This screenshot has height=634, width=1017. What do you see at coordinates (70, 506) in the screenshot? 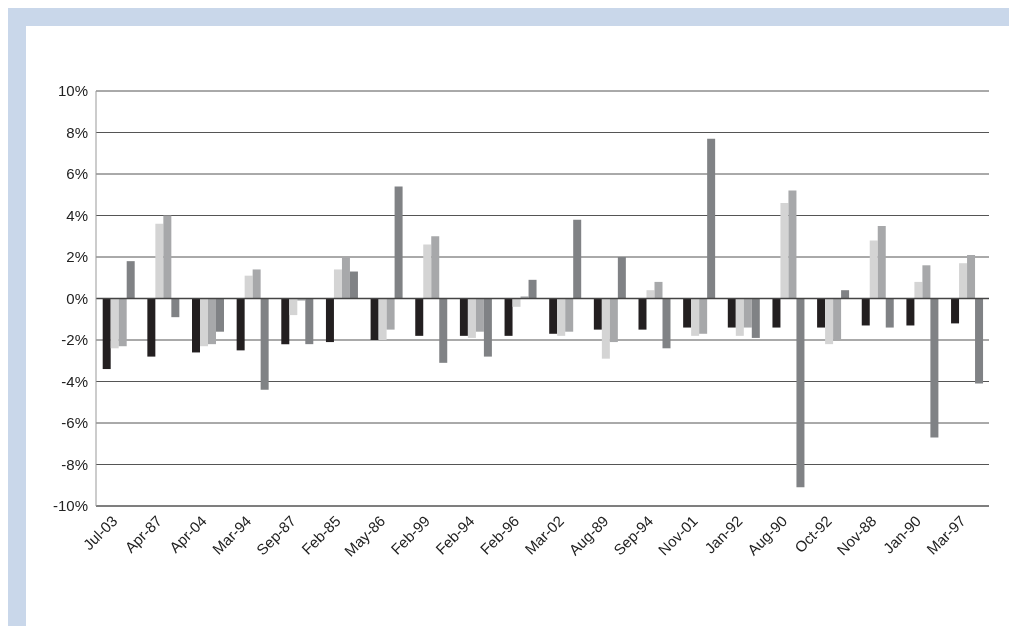
I see `y-tick-label: -10%` at bounding box center [70, 506].